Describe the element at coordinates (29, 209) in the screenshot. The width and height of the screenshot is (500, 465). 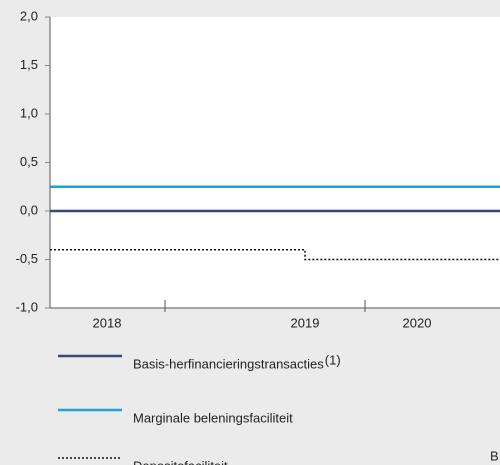
I see `y-tick-label: 0,0` at that location.